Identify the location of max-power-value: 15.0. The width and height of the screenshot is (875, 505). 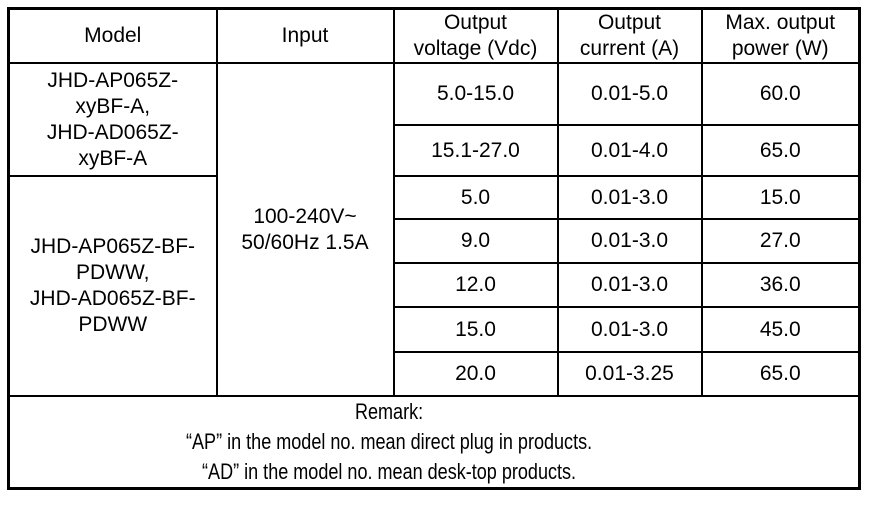
(780, 197).